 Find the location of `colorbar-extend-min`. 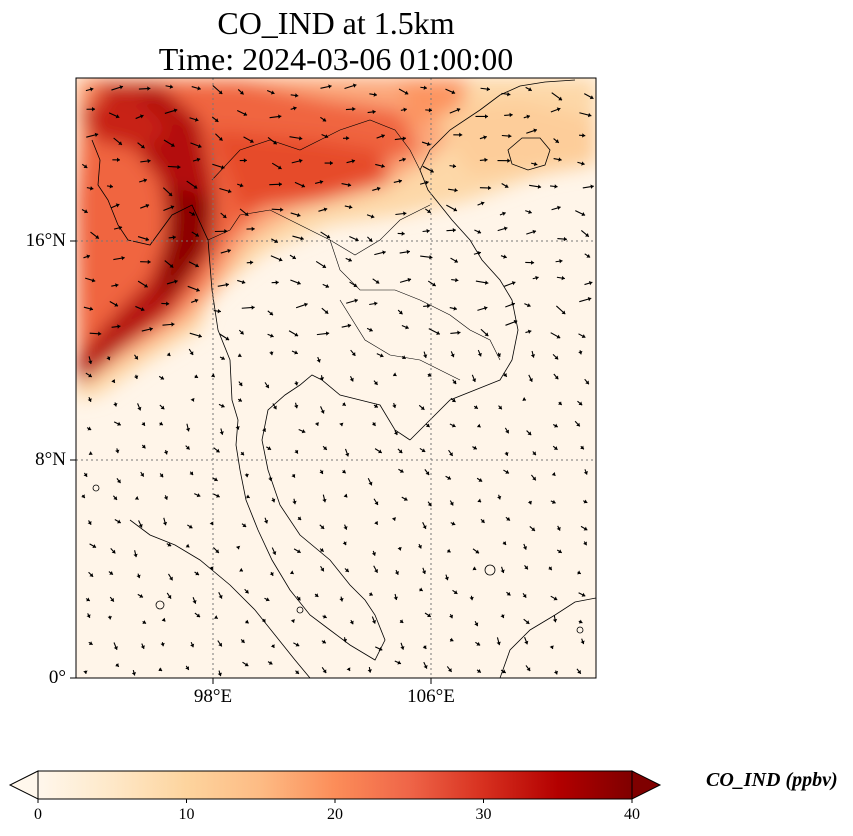

colorbar-extend-min is located at coordinates (23, 785).